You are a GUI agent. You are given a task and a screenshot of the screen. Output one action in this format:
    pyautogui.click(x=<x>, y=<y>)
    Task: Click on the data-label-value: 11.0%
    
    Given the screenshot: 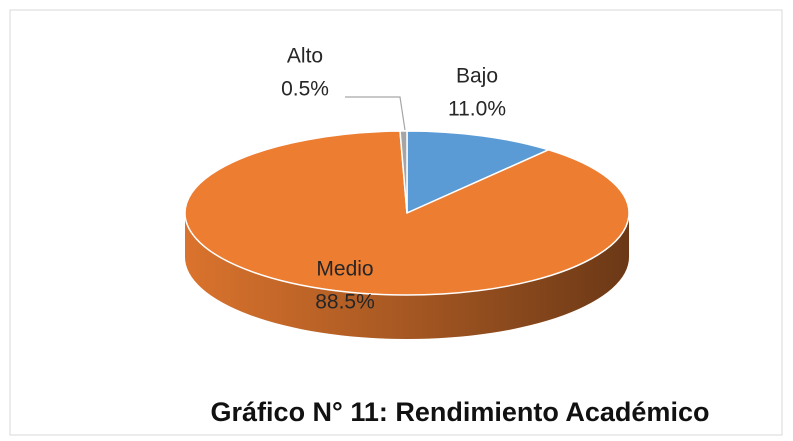 What is the action you would take?
    pyautogui.click(x=477, y=109)
    